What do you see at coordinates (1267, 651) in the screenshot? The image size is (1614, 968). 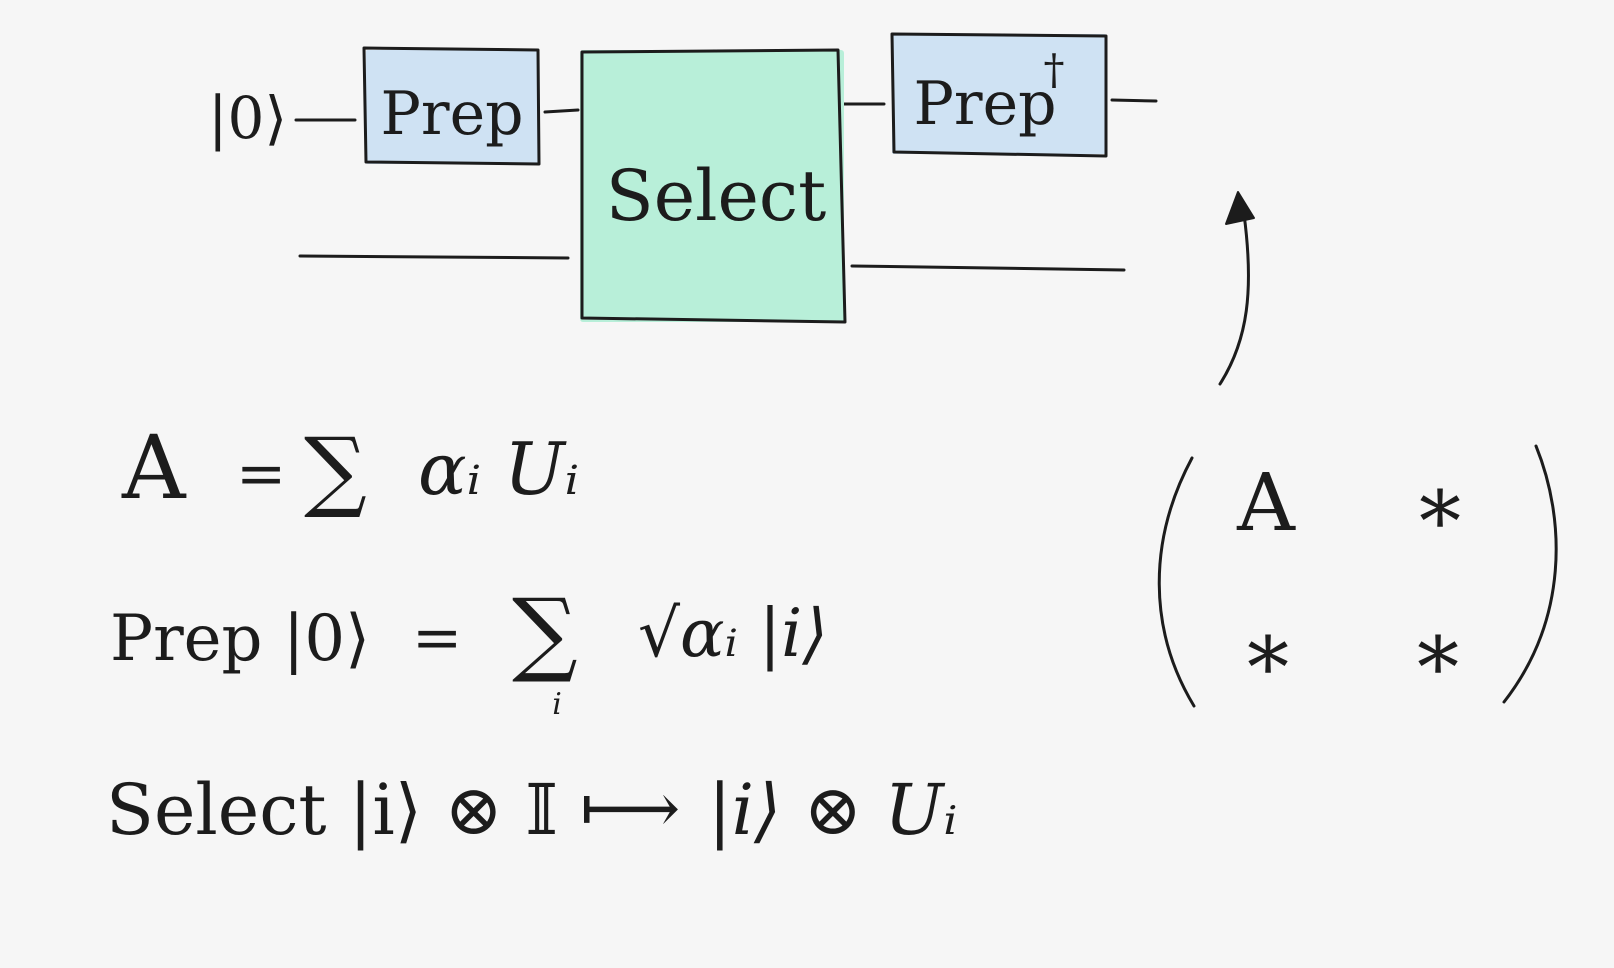 I see `matrix-cell-bottom-left: ∗` at bounding box center [1267, 651].